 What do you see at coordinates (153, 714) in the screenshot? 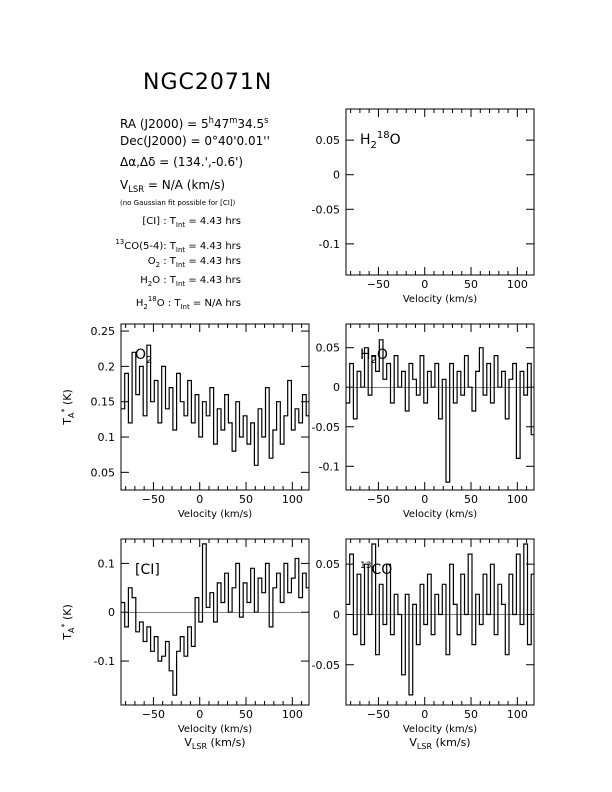
I see `x-tick-label-bottom-left: −50` at bounding box center [153, 714].